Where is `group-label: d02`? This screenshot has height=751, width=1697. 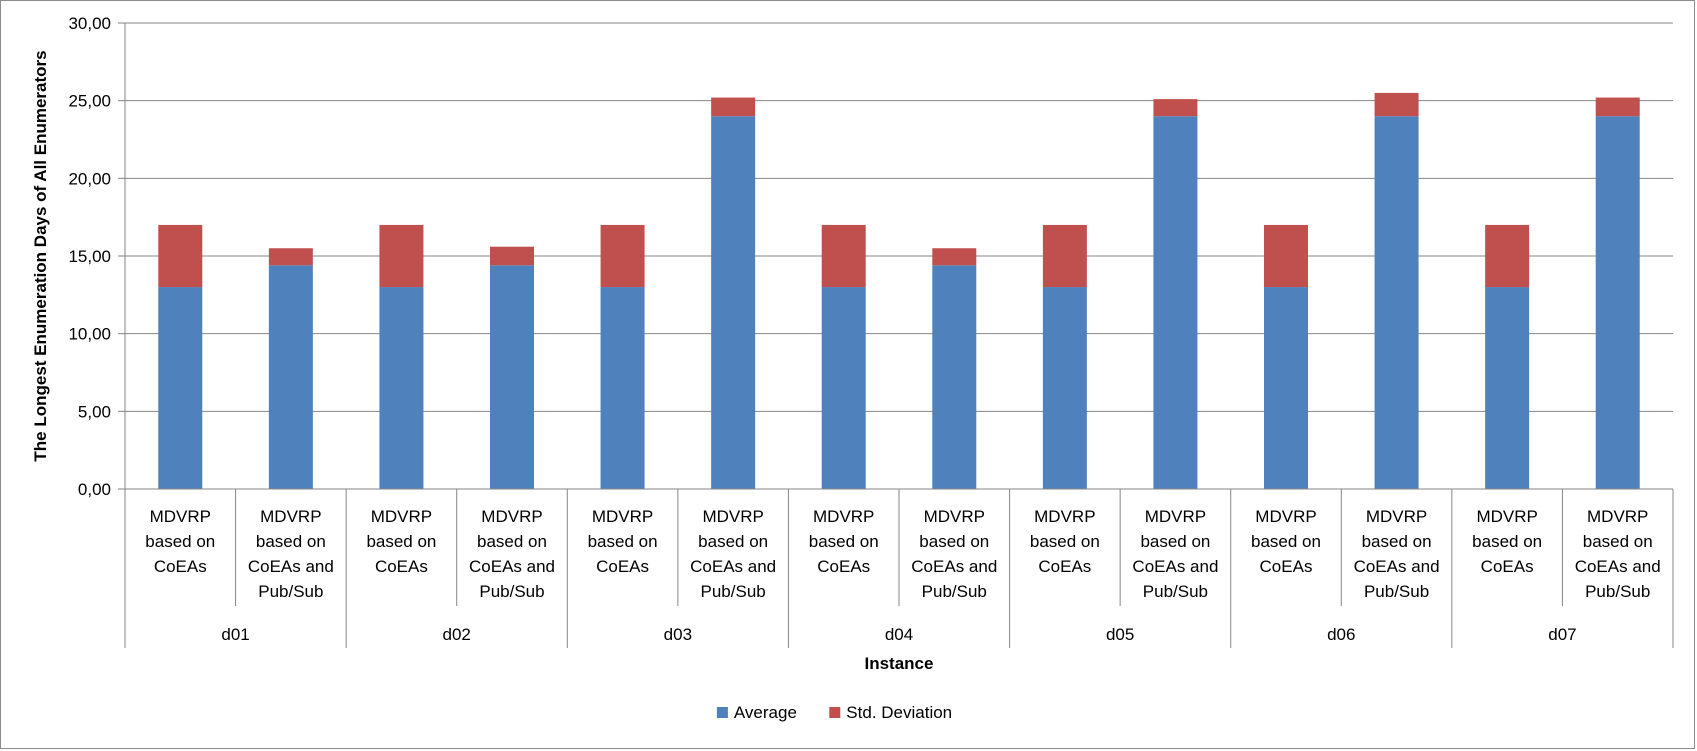
group-label: d02 is located at coordinates (457, 634).